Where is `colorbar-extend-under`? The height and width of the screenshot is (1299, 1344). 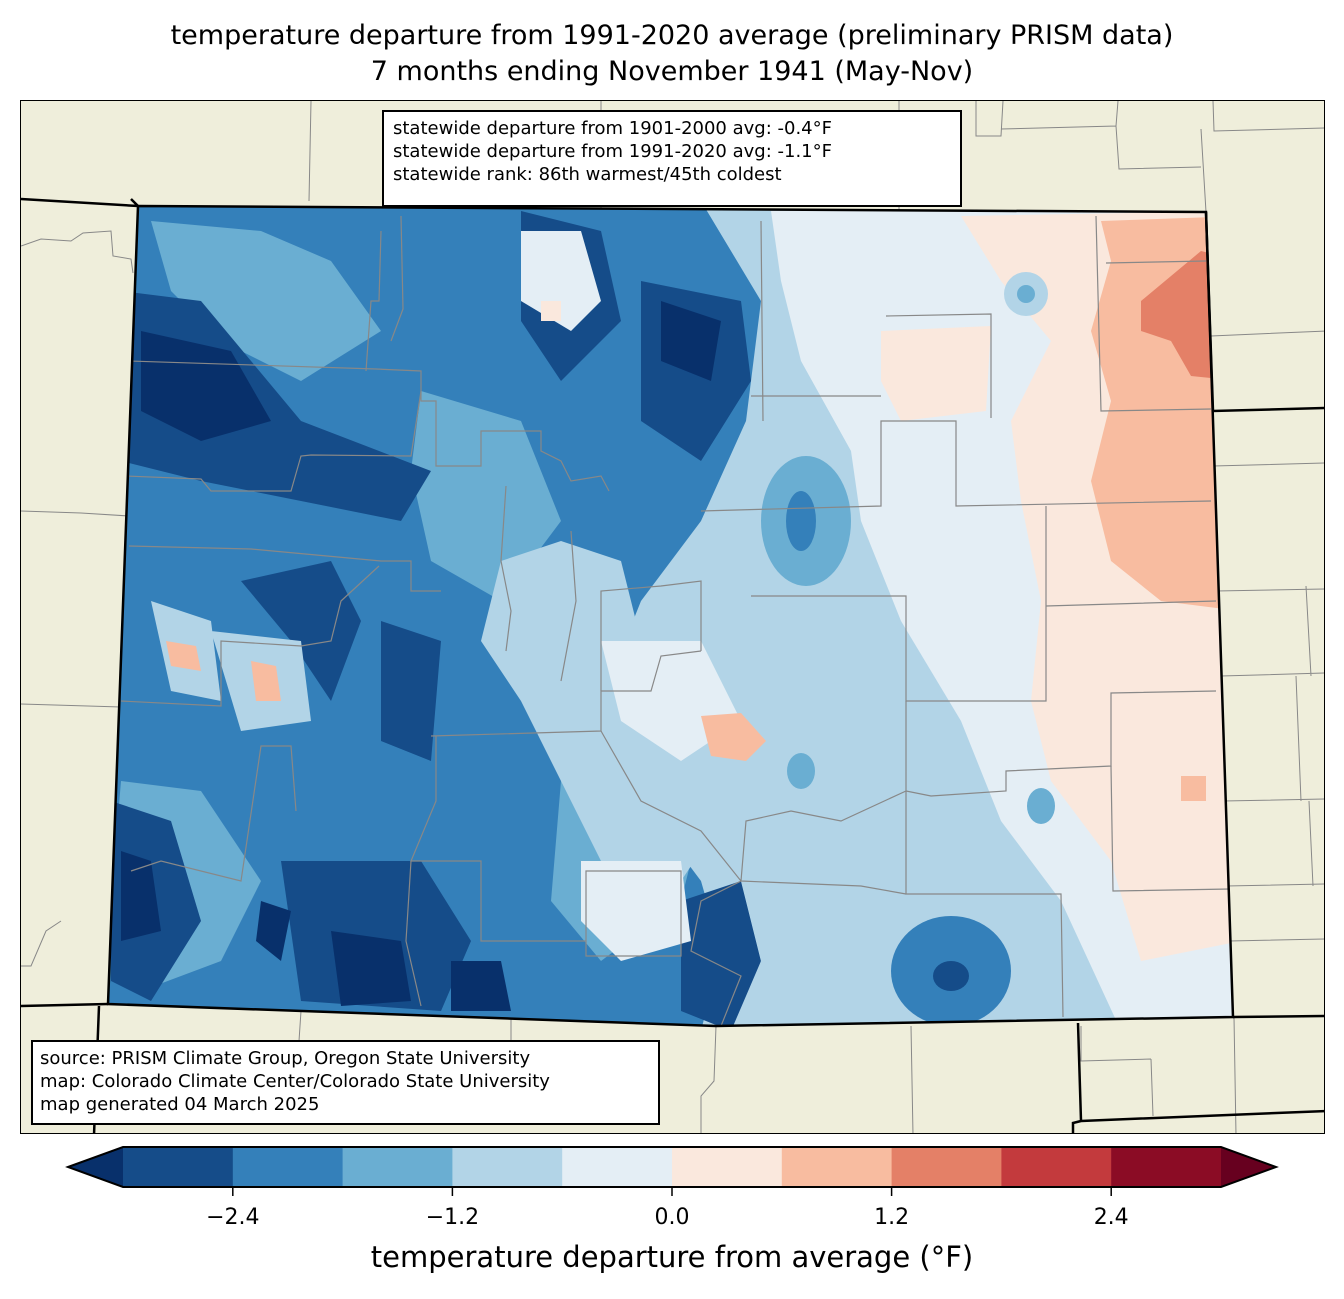 colorbar-extend-under is located at coordinates (95, 1167).